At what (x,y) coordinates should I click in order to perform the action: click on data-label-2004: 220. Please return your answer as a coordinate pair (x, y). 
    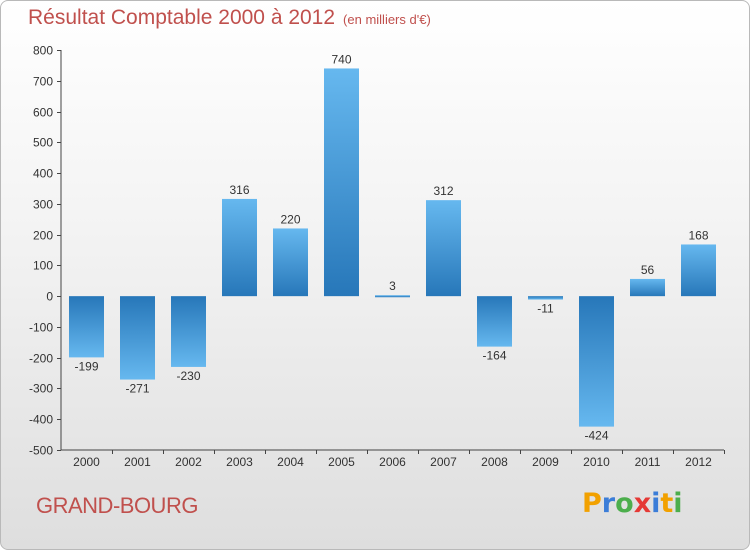
    Looking at the image, I should click on (290, 219).